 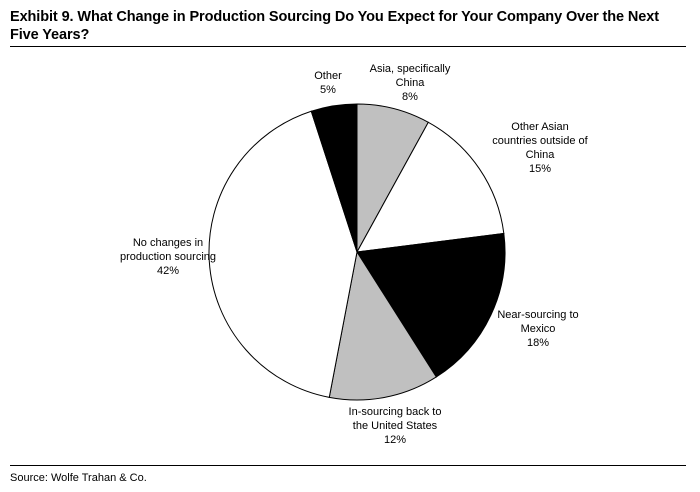 I want to click on slice-value-label: 8%, so click(x=410, y=97).